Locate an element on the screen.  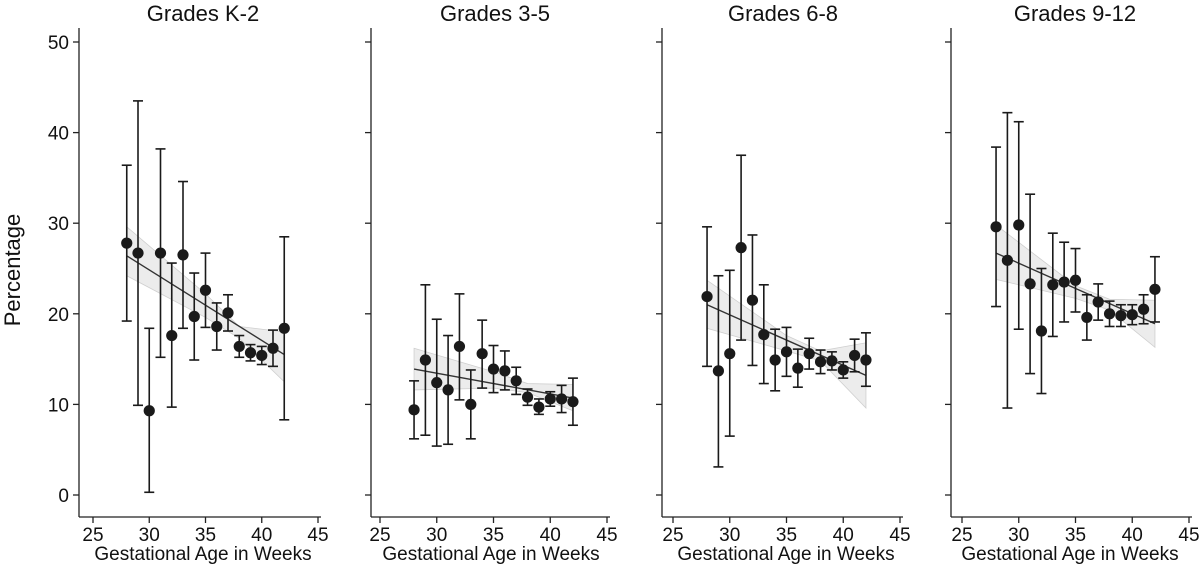
y-tick-label: 50 is located at coordinates (58, 43).